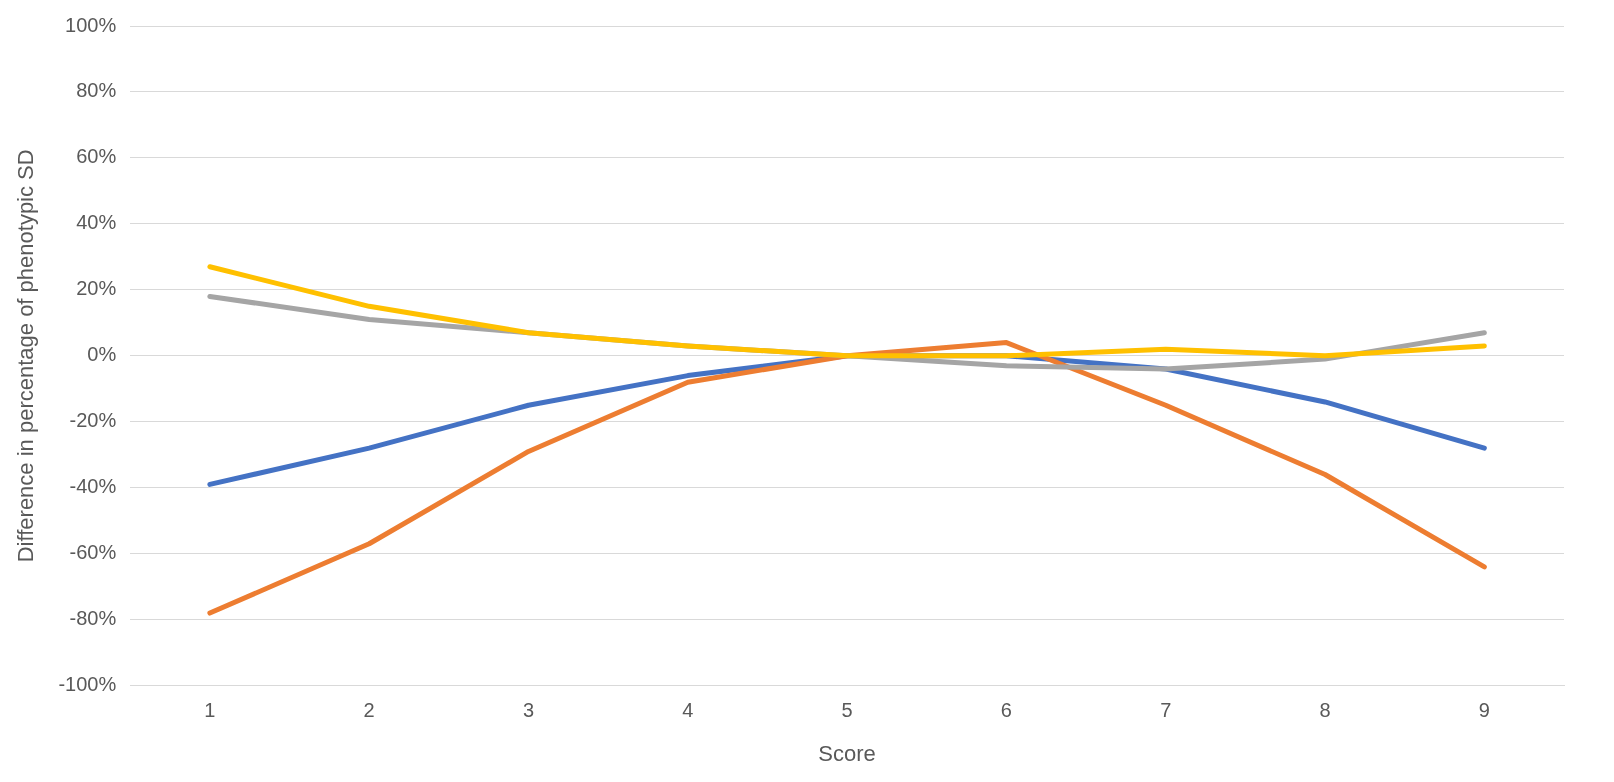  Describe the element at coordinates (102, 354) in the screenshot. I see `y-tick-label: 0%` at that location.